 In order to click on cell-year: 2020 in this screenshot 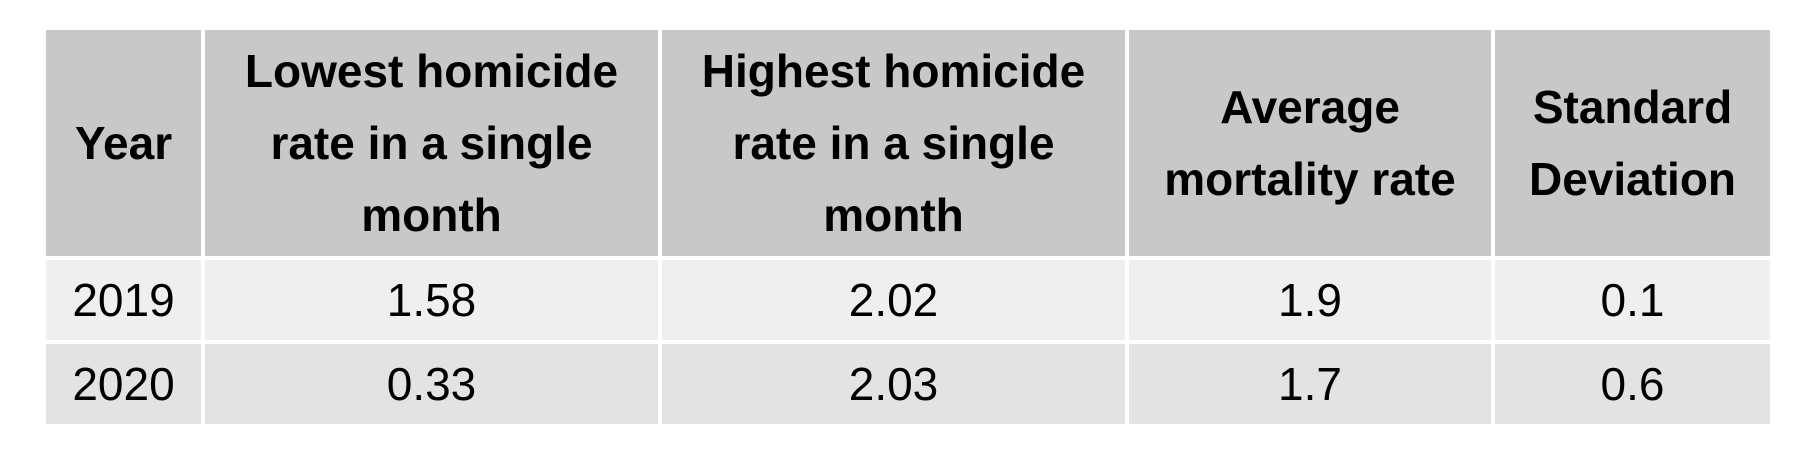, I will do `click(123, 384)`.